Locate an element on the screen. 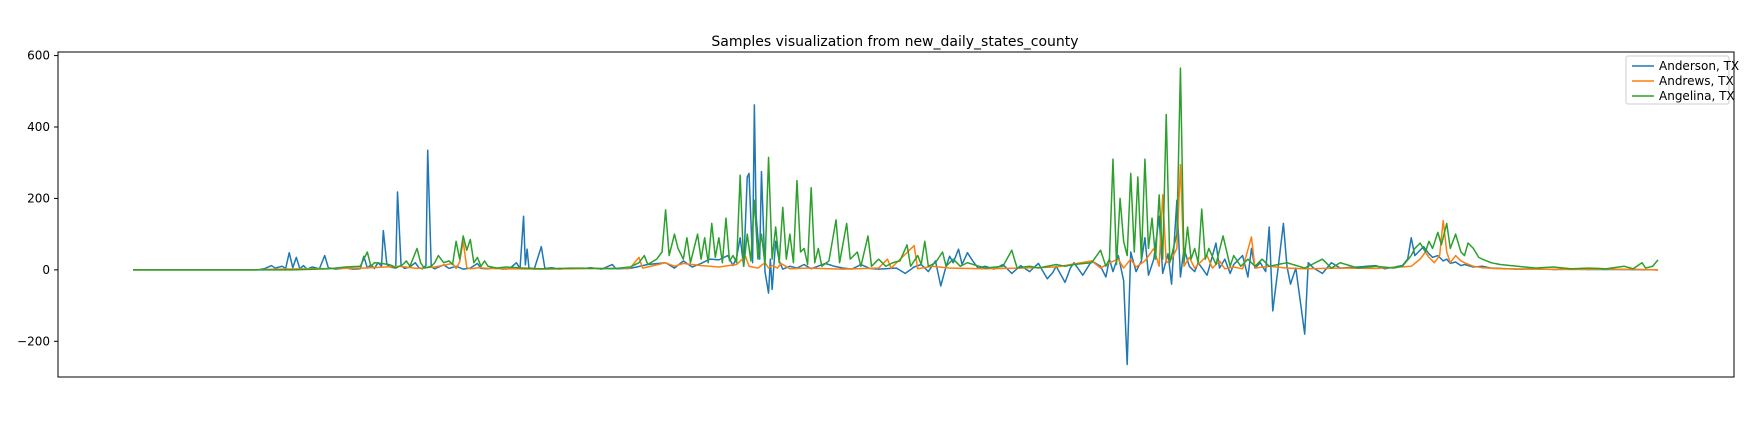  legend-label: Angelina, TX is located at coordinates (1697, 96).